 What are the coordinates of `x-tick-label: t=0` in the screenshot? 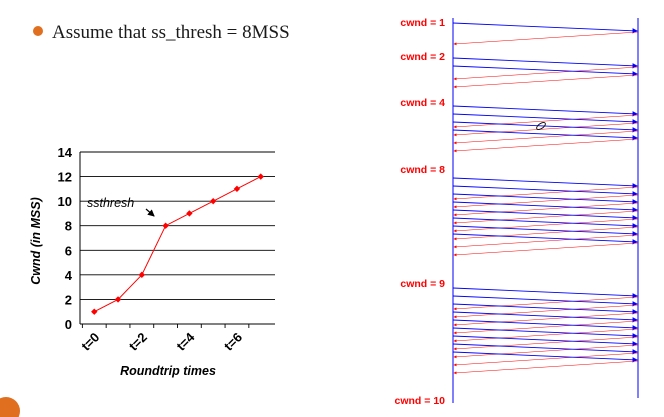 It's located at (90, 342).